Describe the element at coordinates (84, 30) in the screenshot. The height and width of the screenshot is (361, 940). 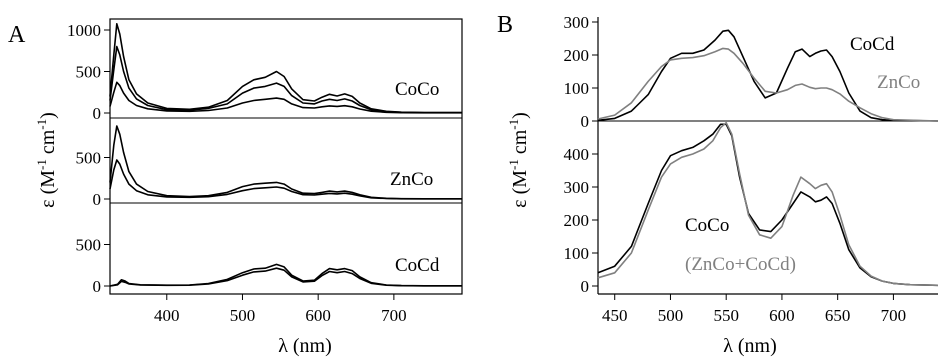
I see `y-tick-label: 1000` at that location.